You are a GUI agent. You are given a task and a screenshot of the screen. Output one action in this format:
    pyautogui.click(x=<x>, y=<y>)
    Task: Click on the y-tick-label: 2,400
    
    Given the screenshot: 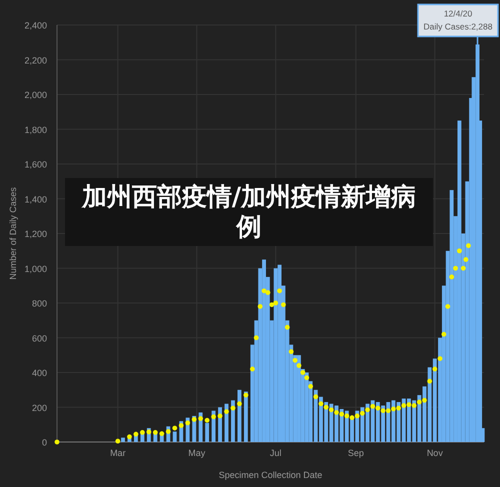 What is the action you would take?
    pyautogui.click(x=35, y=25)
    